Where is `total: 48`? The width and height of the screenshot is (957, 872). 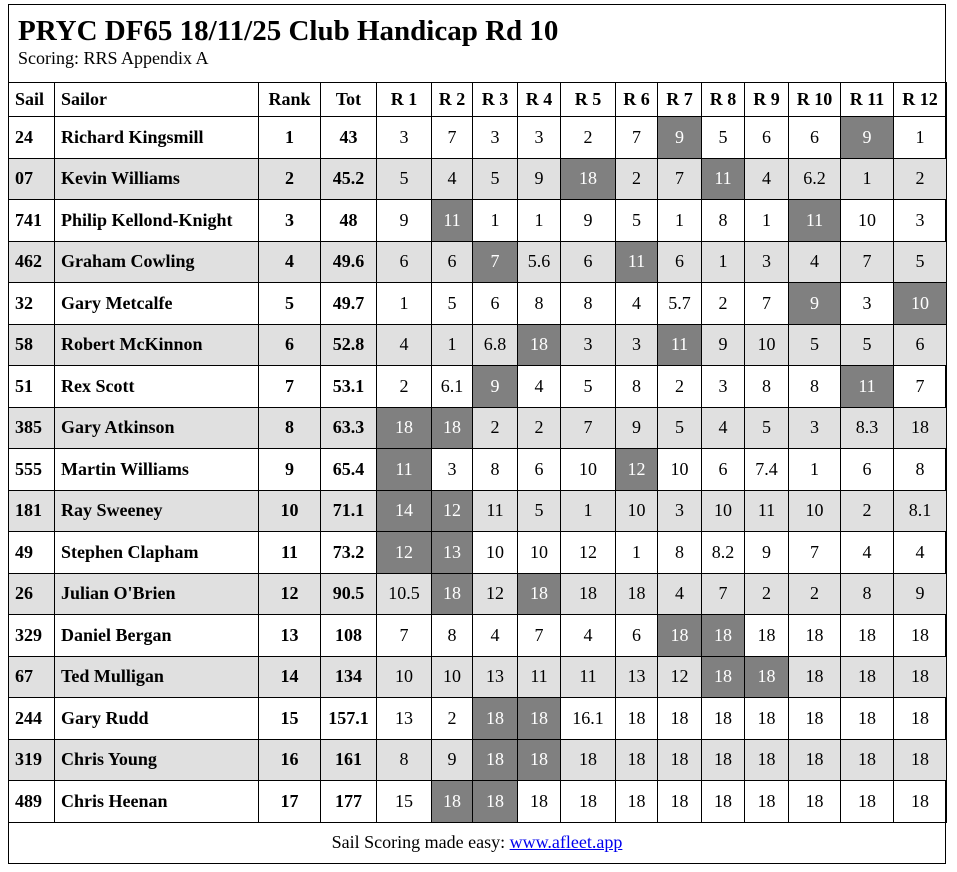
total: 48 is located at coordinates (348, 220).